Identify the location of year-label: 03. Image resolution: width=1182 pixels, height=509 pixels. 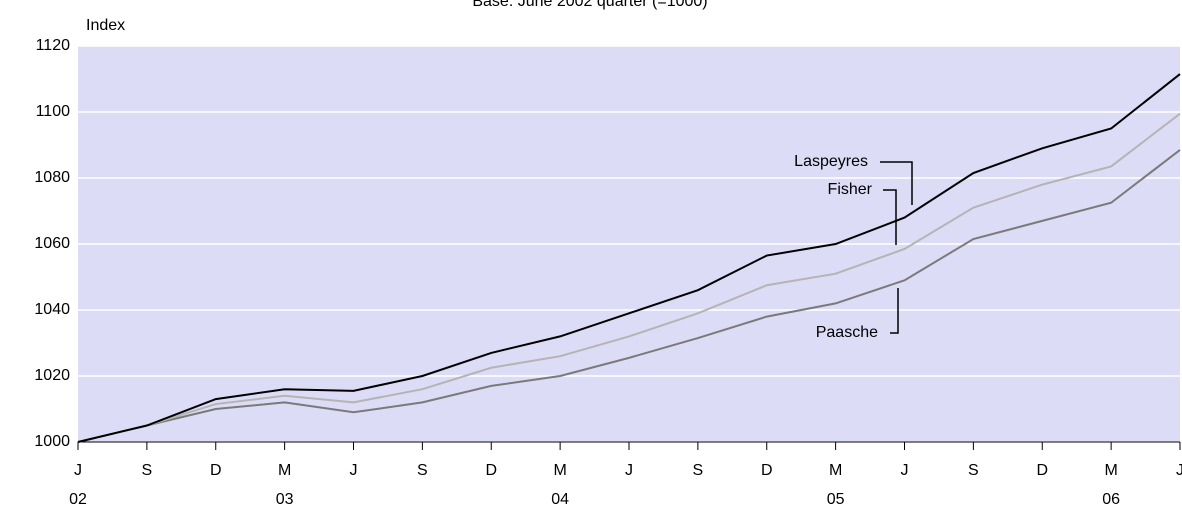
(285, 499).